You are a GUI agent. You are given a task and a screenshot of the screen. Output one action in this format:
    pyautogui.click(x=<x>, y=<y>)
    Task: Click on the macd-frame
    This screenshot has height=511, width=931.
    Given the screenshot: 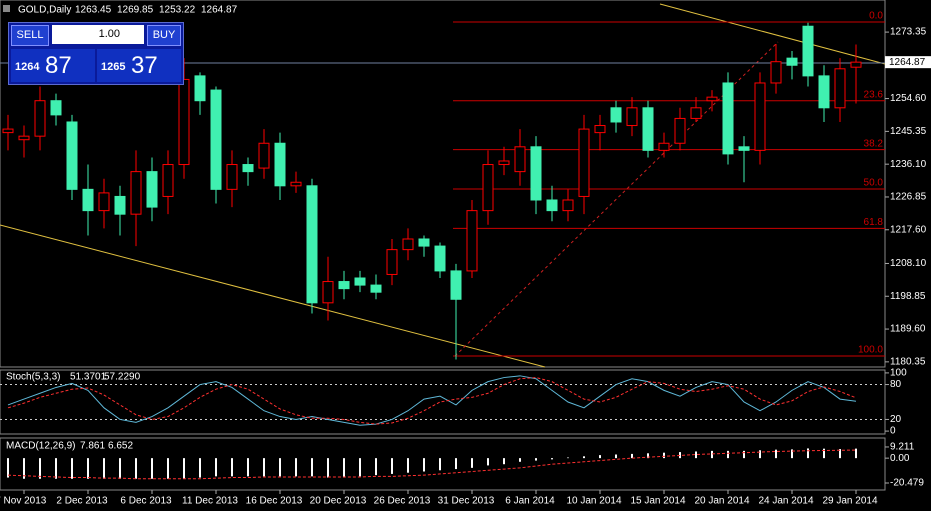 What is the action you would take?
    pyautogui.click(x=443, y=464)
    